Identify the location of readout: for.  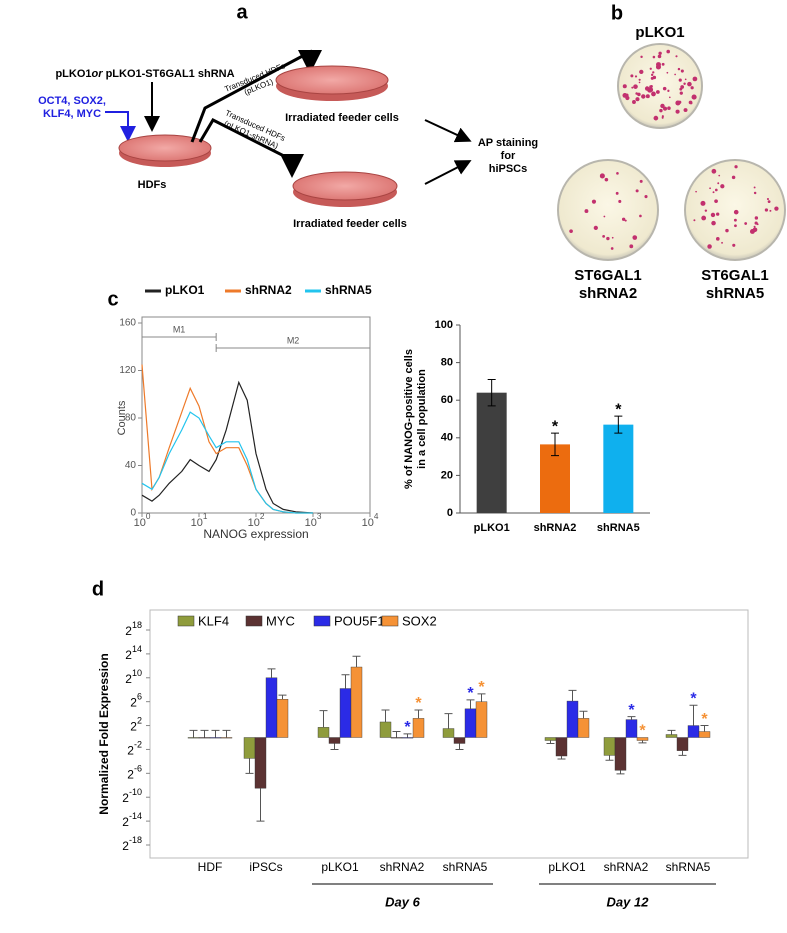
(508, 156).